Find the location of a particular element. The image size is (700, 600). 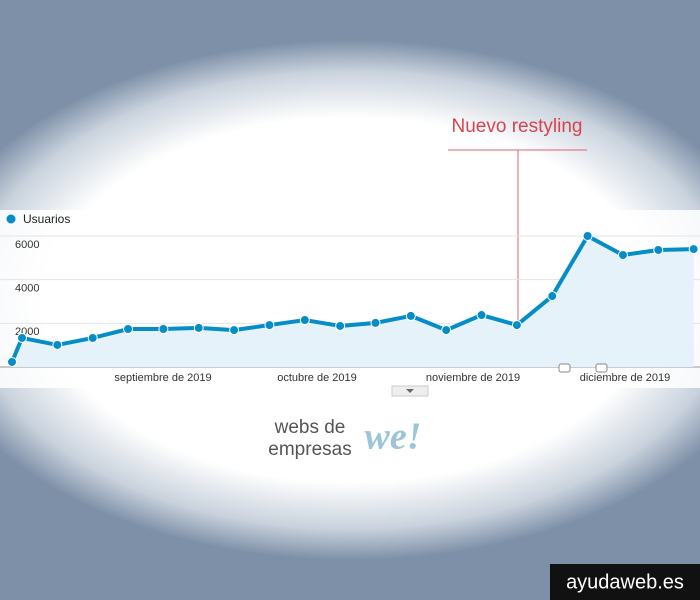

watermark: ayudaweb.es is located at coordinates (625, 582).